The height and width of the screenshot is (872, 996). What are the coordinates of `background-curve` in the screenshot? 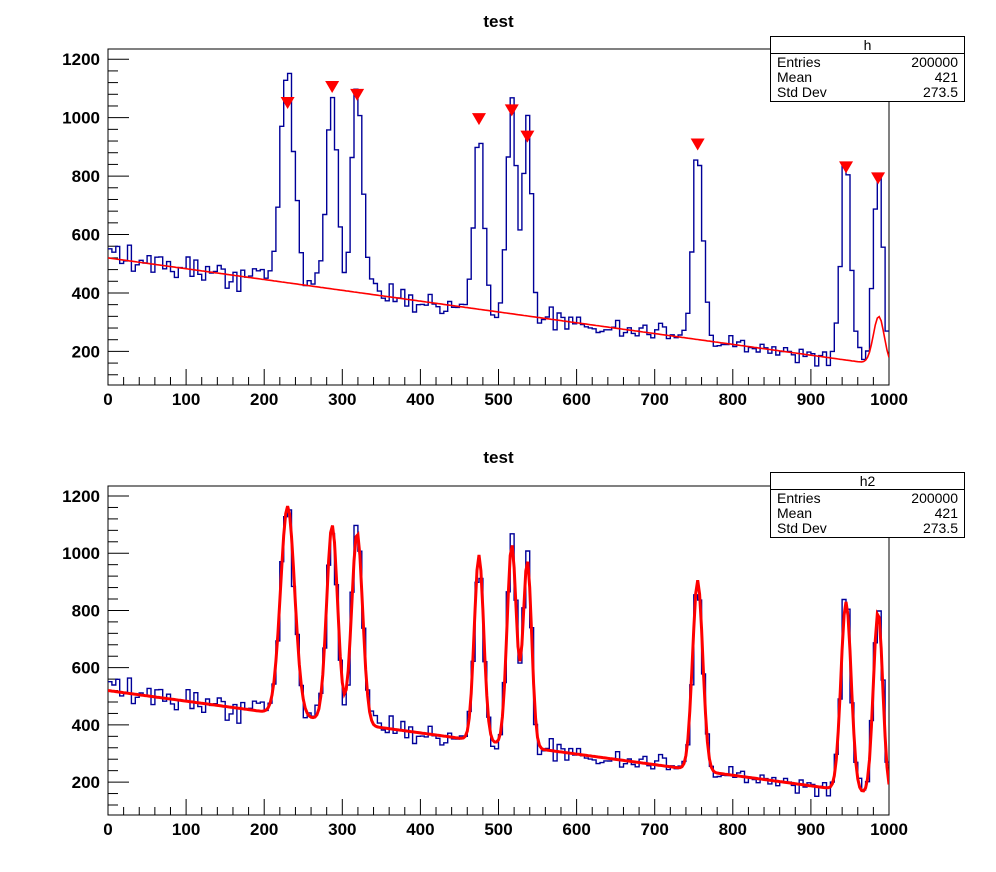 It's located at (498, 310).